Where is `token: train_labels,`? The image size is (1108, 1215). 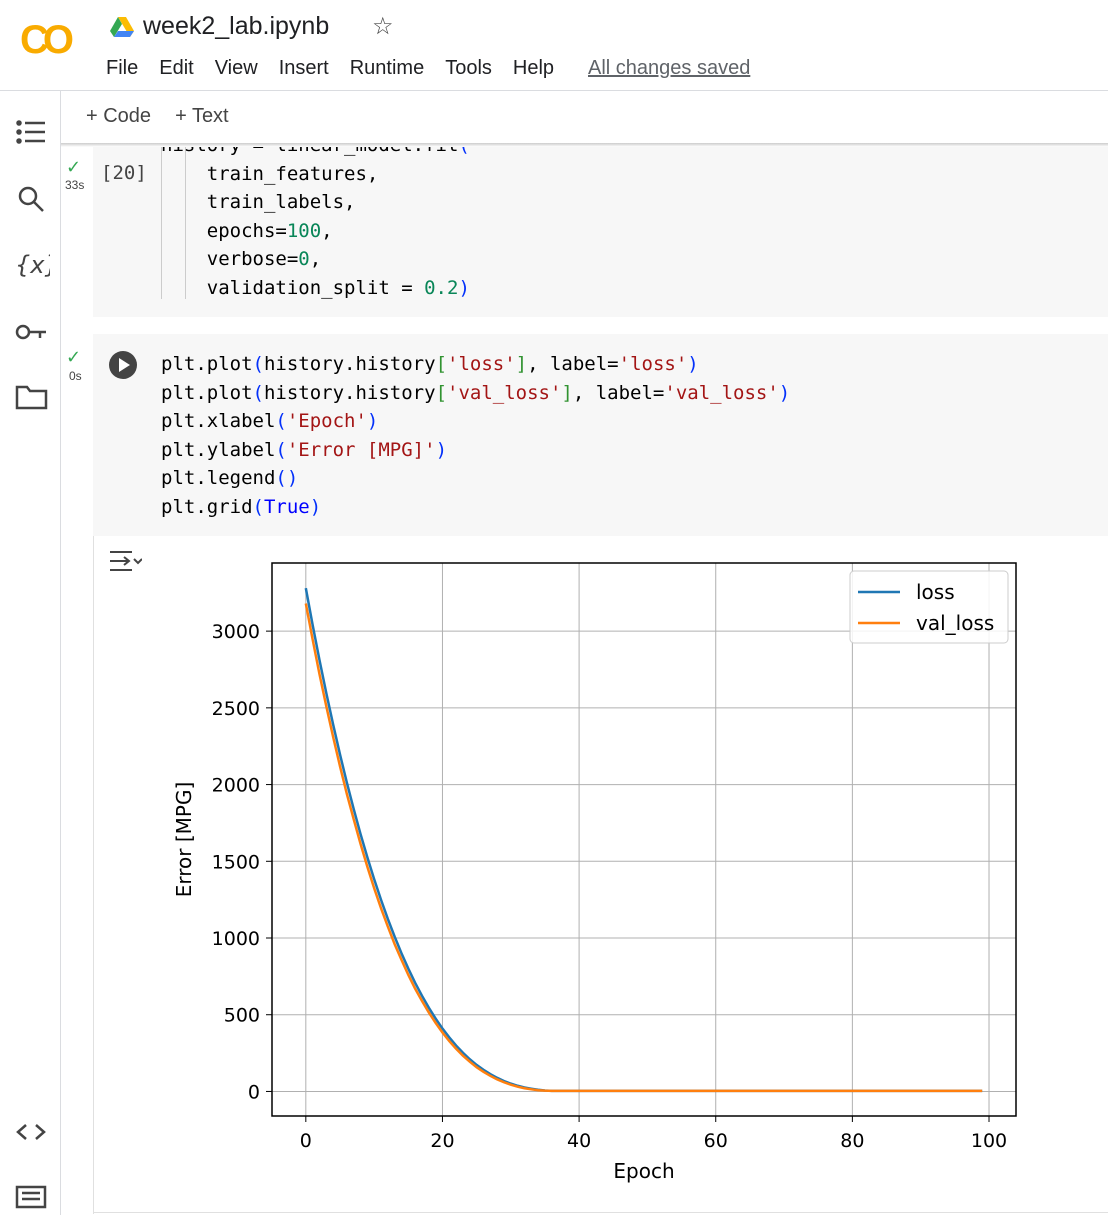
token: train_labels, is located at coordinates (258, 202).